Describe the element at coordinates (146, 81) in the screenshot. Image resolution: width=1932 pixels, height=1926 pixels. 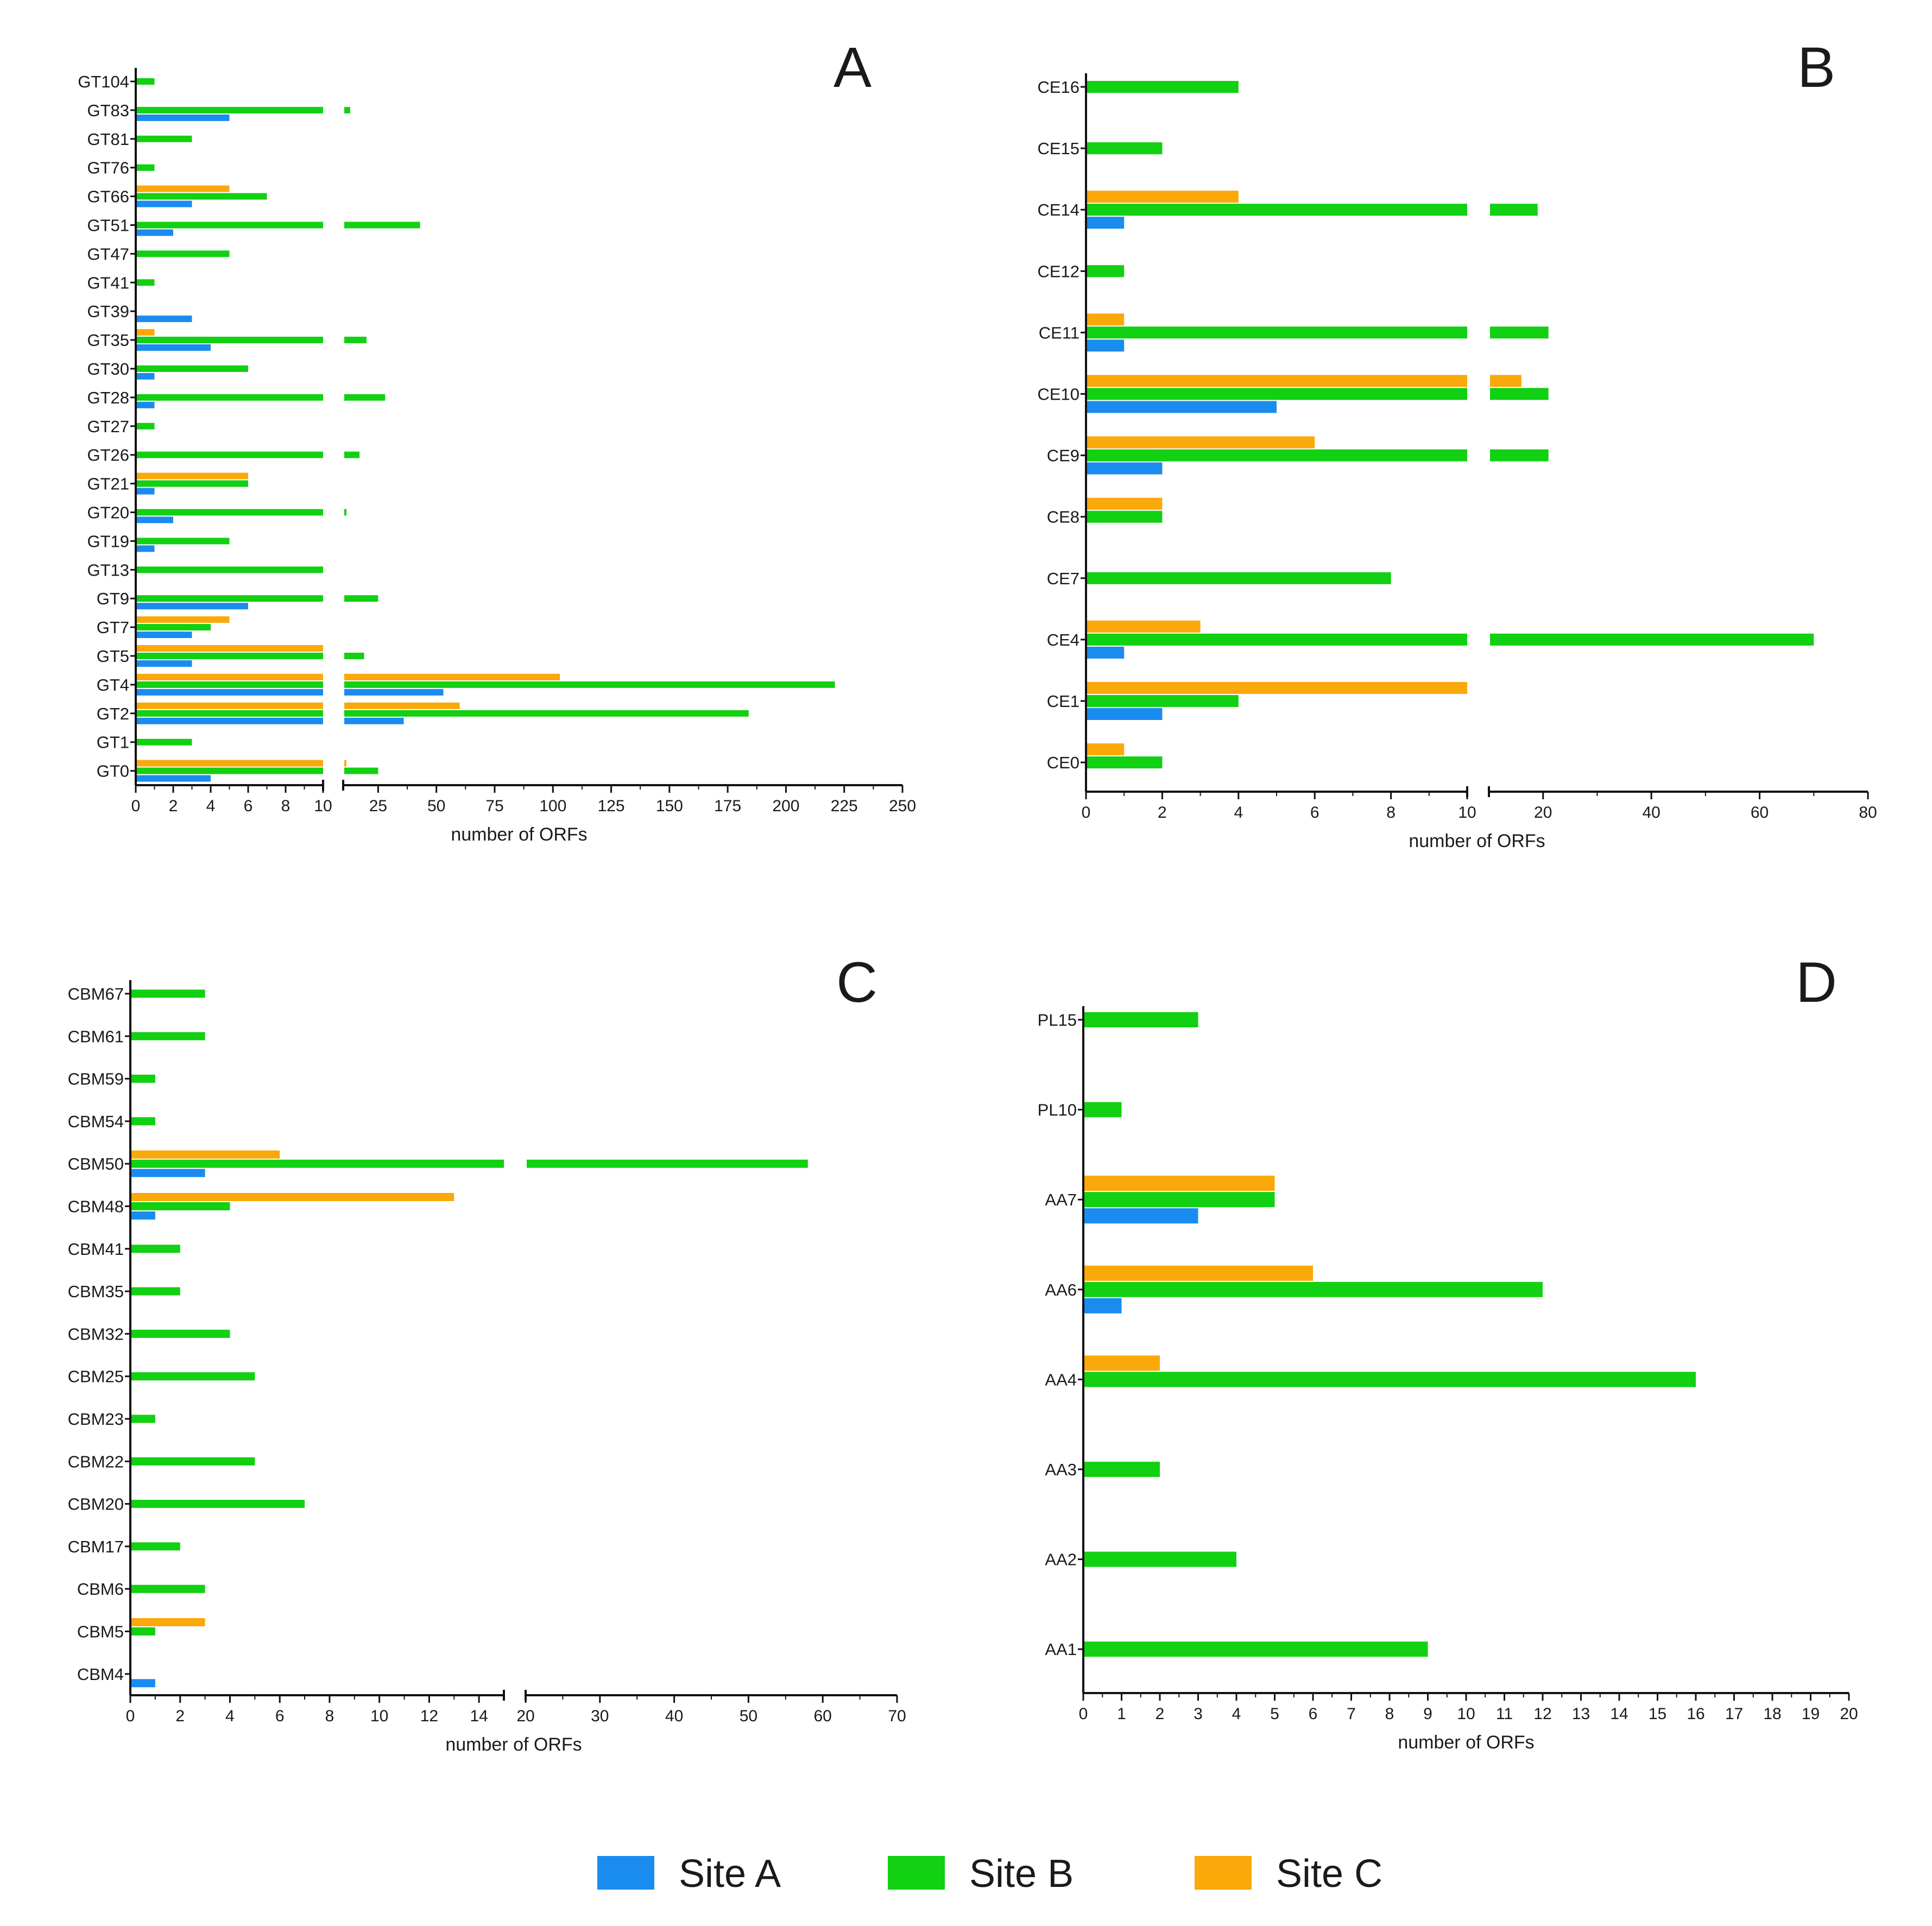
I see `bar-b-gt104` at that location.